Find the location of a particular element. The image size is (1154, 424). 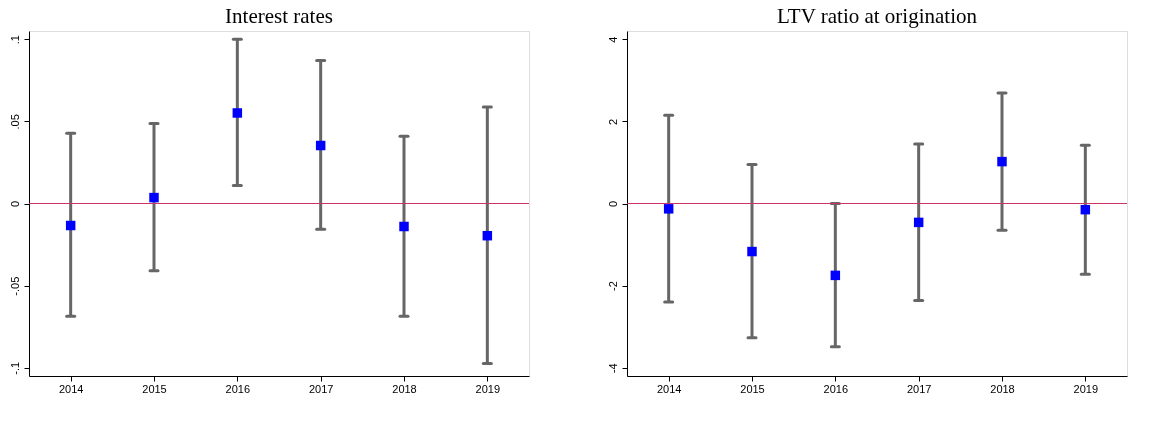

y-tick-label: -4 is located at coordinates (612, 368).